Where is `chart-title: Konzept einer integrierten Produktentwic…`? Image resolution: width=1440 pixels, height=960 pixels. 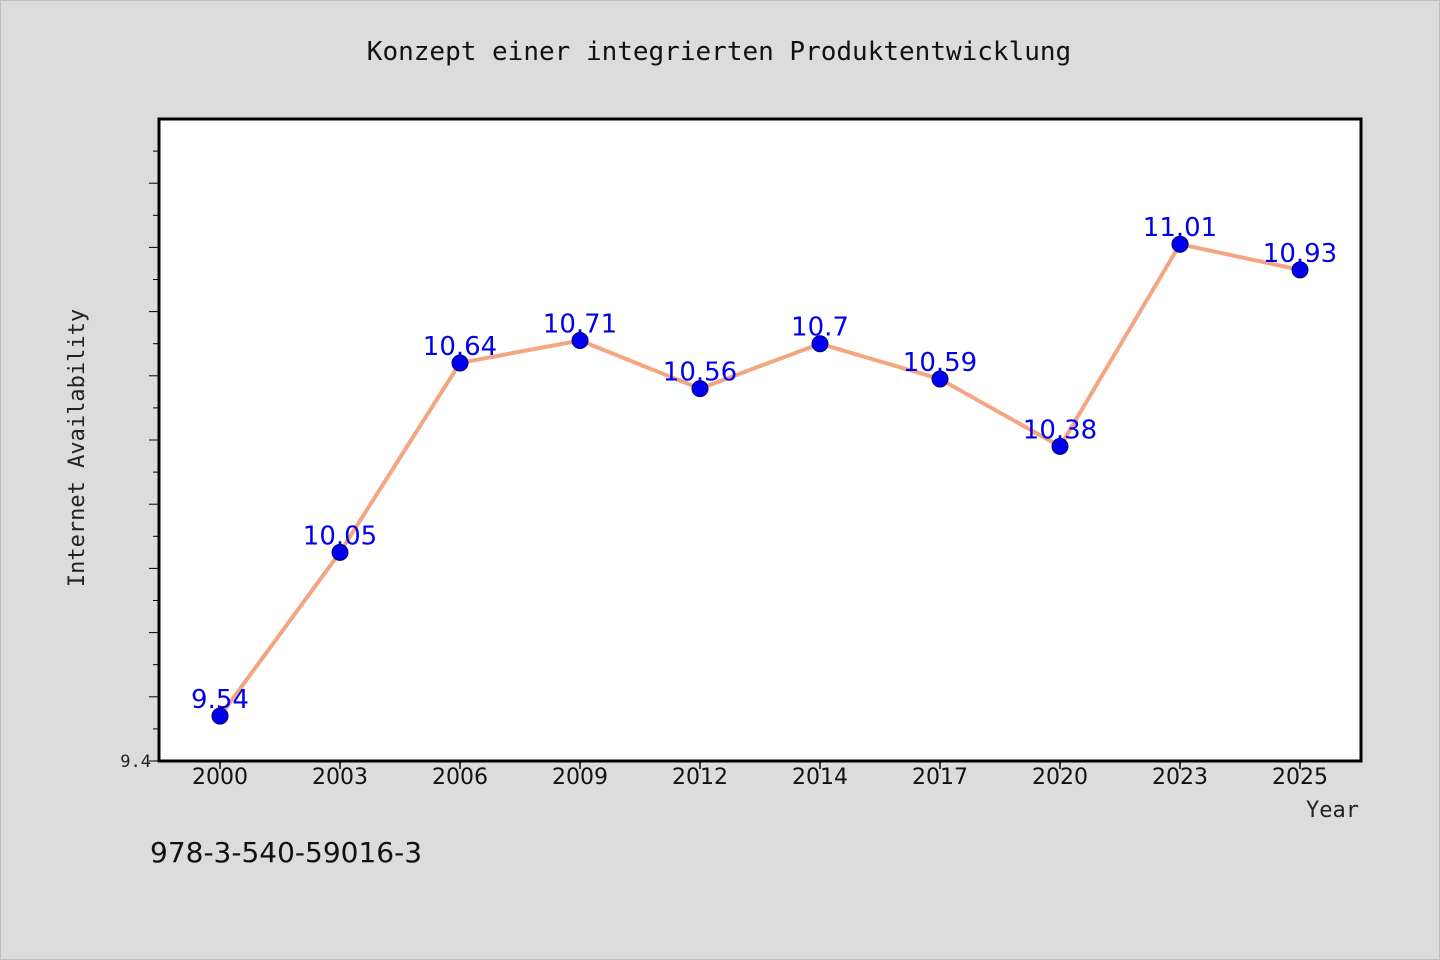
chart-title: Konzept einer integrierten Produktentwic… is located at coordinates (719, 52).